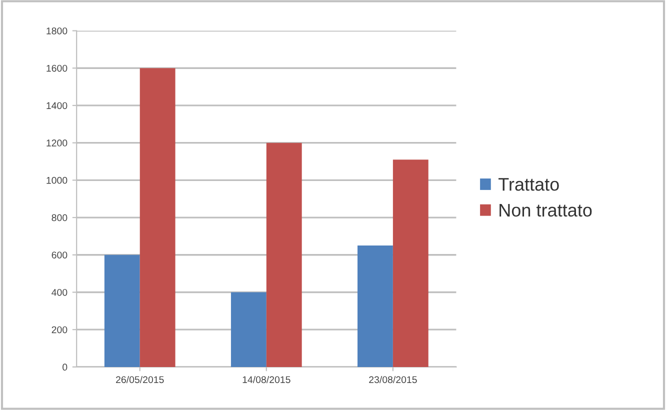 The width and height of the screenshot is (666, 410). Describe the element at coordinates (528, 184) in the screenshot. I see `legend-label: Trattato` at that location.